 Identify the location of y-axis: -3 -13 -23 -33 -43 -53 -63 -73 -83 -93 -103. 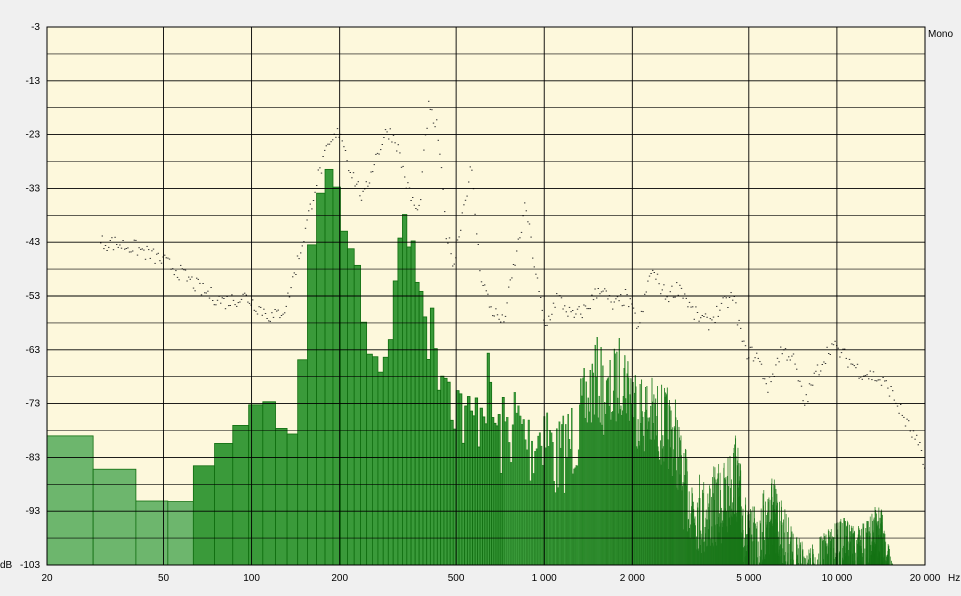
(30, 296).